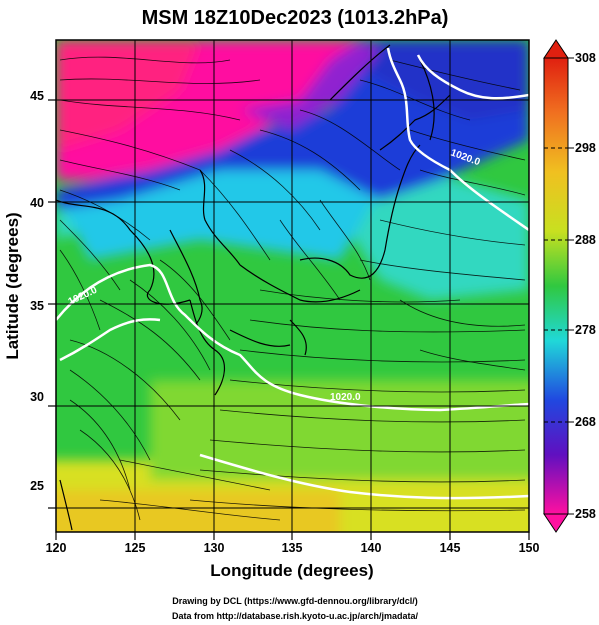 Image resolution: width=599 pixels, height=625 pixels. Describe the element at coordinates (214, 548) in the screenshot. I see `x-tick-label: 130` at that location.